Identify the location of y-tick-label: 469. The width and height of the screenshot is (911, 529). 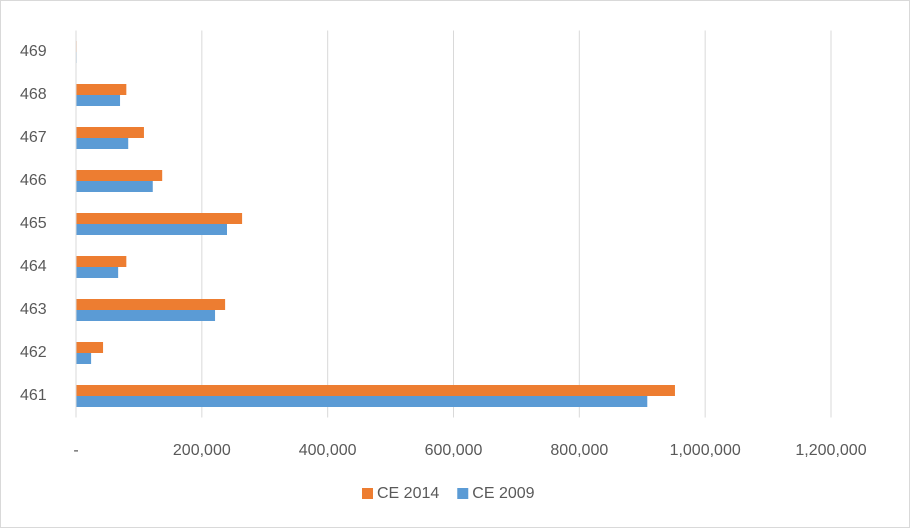
(33, 51).